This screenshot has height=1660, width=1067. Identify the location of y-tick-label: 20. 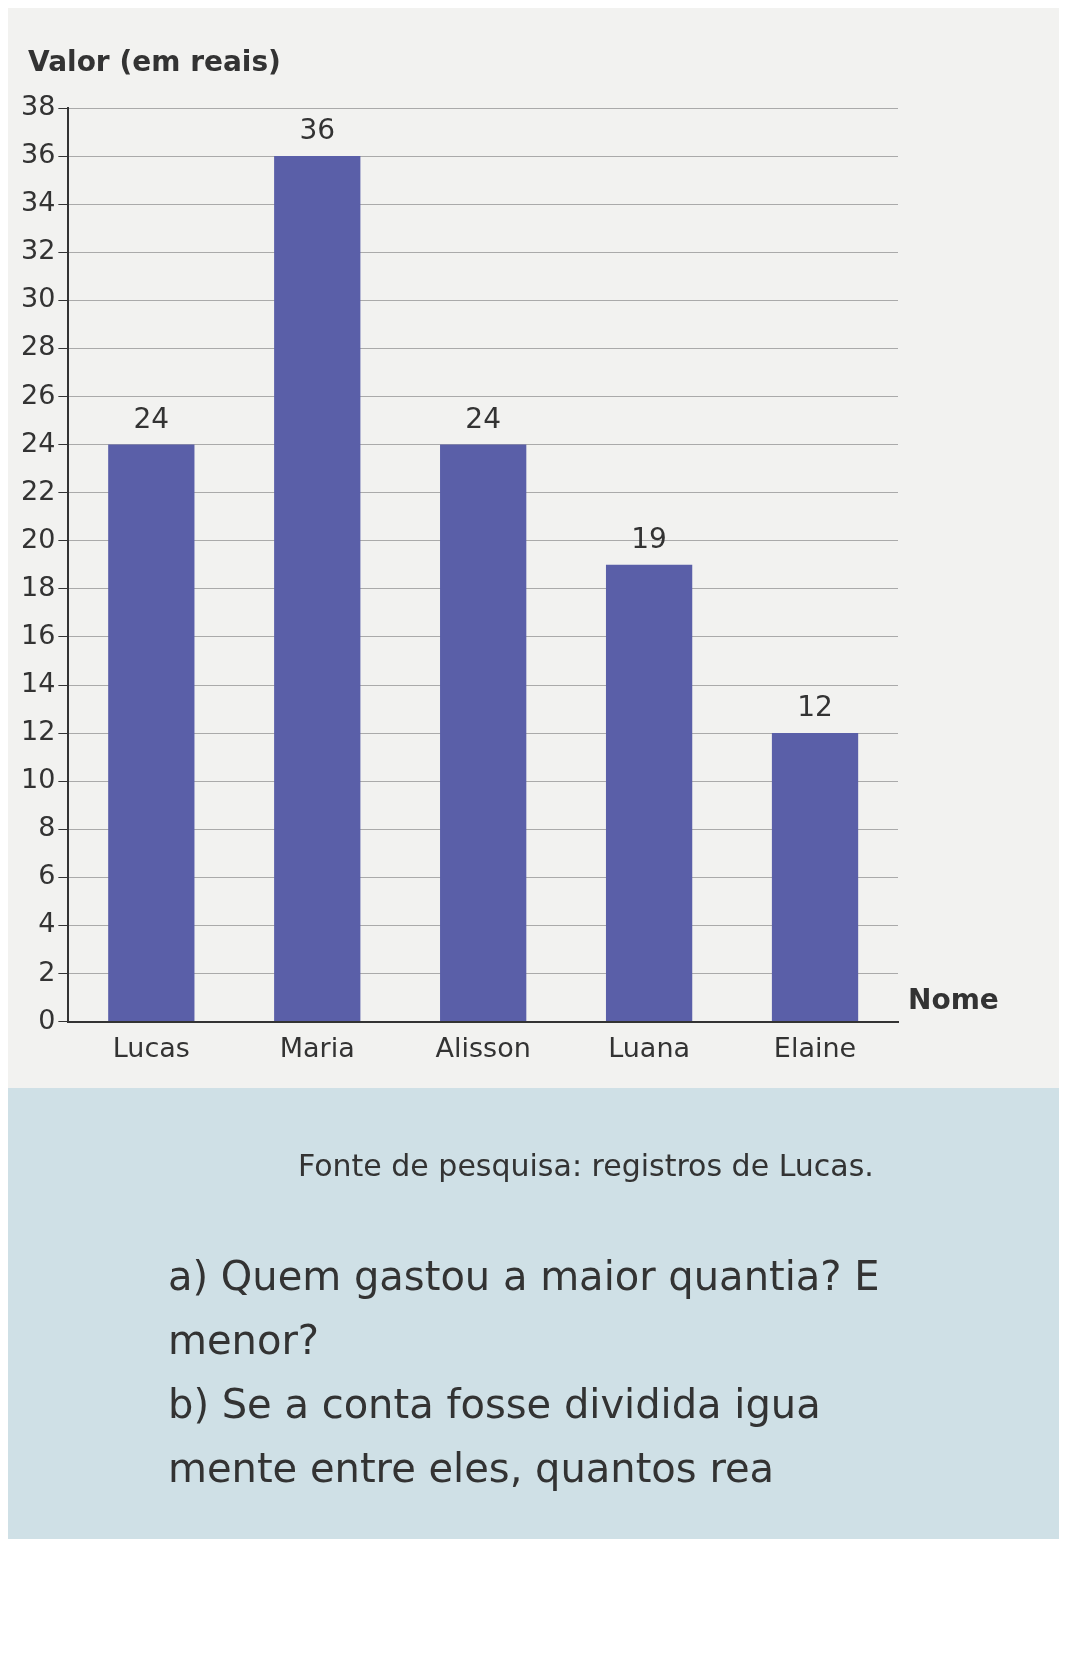
(38, 538).